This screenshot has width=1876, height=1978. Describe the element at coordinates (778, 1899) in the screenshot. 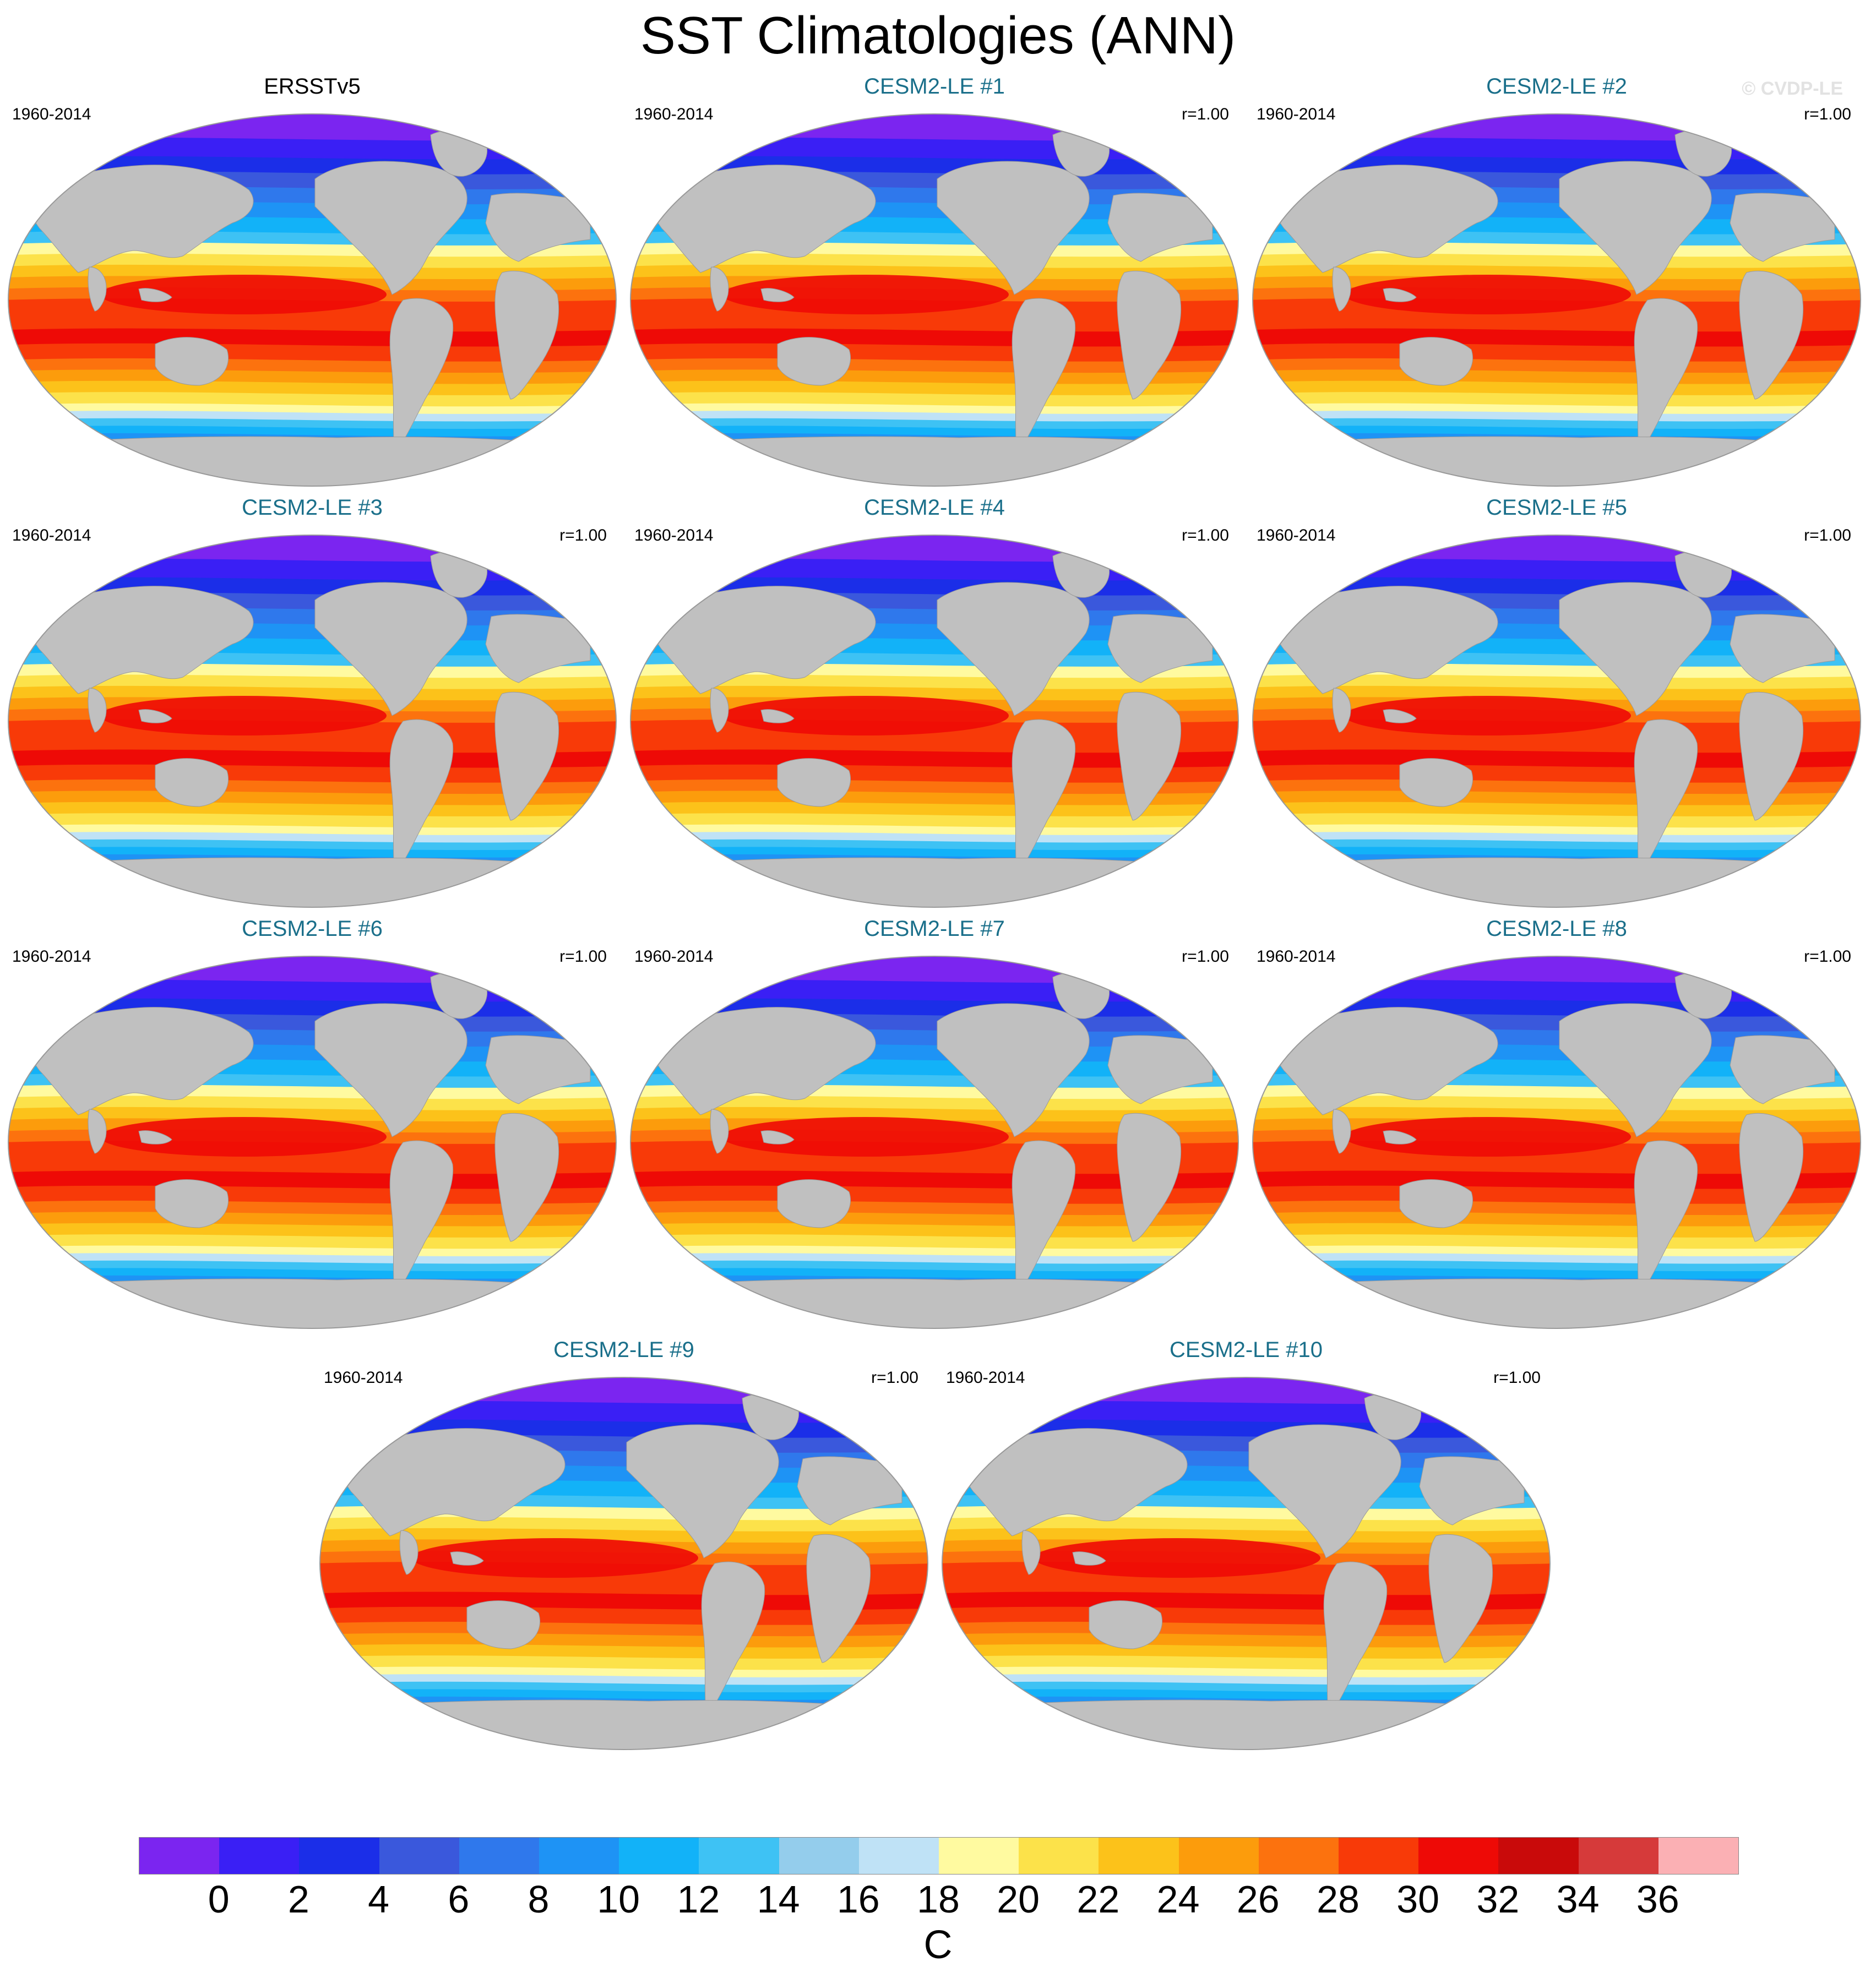

I see `colorbar-tick-label: 14` at that location.